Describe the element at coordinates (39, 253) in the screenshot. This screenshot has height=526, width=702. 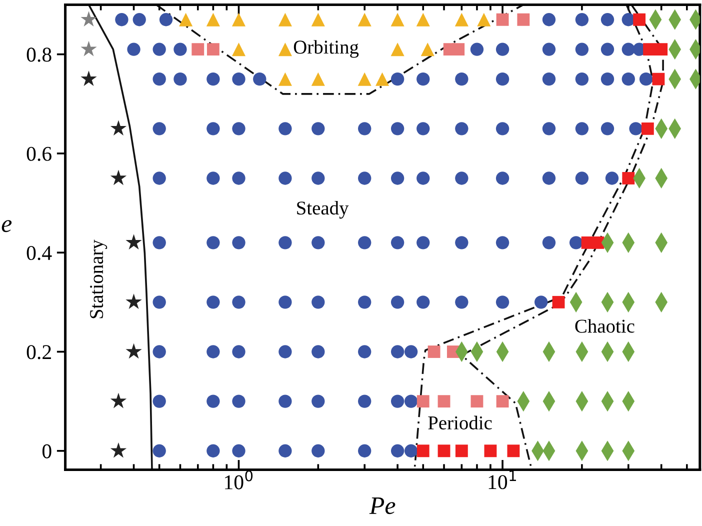
I see `y-tick-label: 0.4` at that location.